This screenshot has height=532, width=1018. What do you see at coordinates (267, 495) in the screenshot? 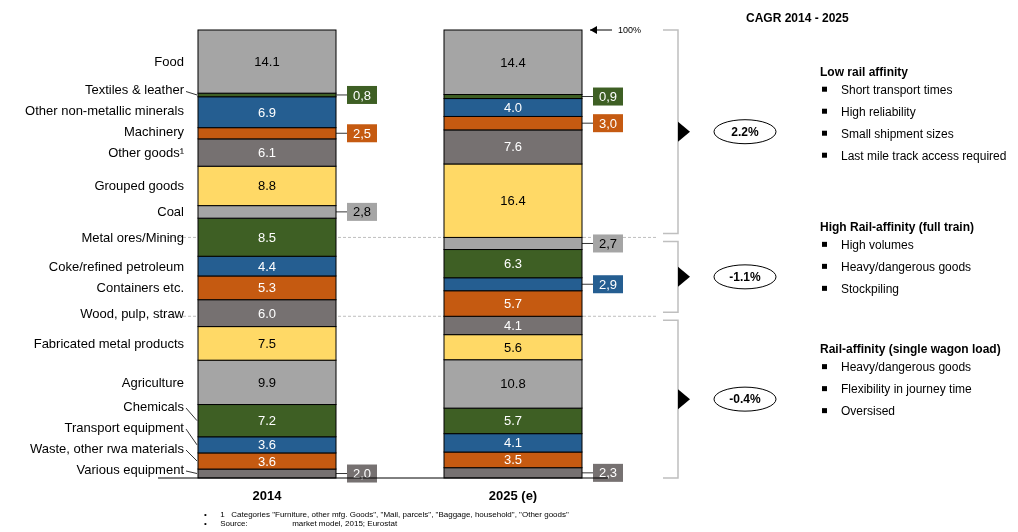
I see `x-tick-label: 2014` at bounding box center [267, 495].